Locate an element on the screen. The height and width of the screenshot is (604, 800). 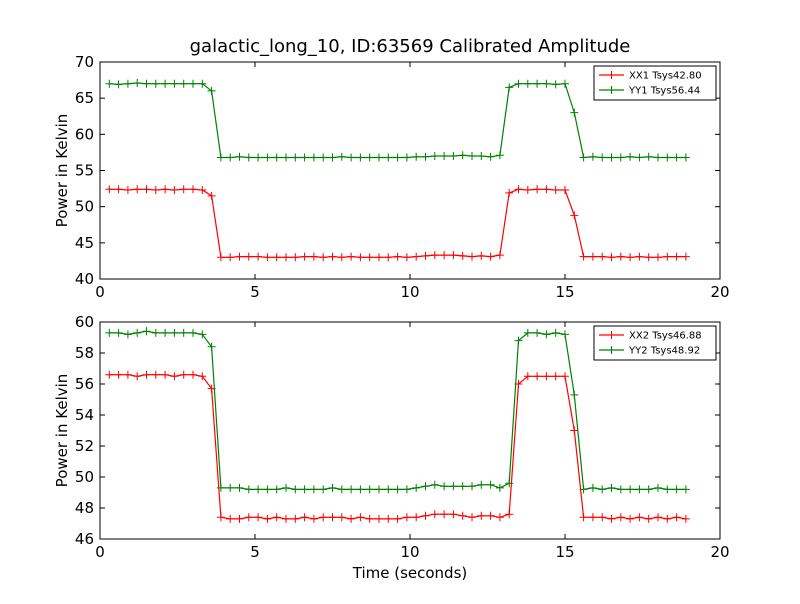
legend-label: XX2 Tsys46.88 is located at coordinates (665, 336).